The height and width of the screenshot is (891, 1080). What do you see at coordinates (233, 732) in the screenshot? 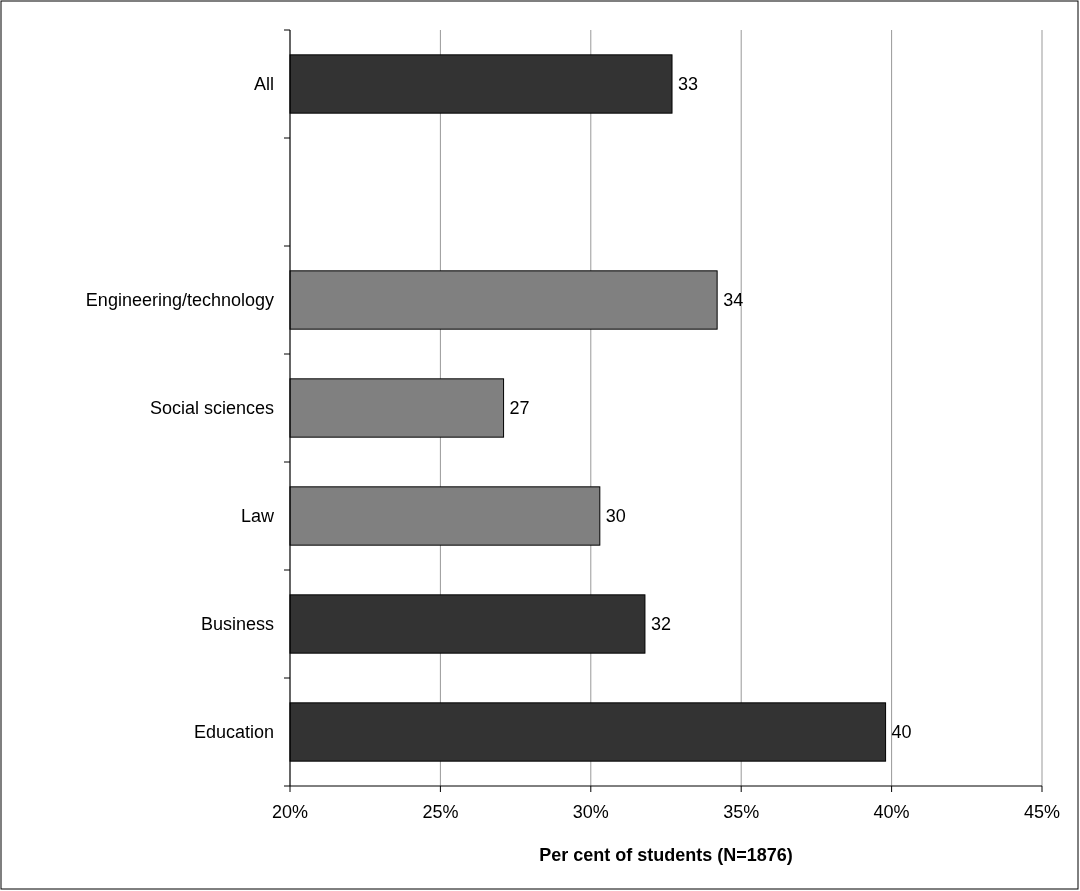
I see `y-tick-label: Education` at bounding box center [233, 732].